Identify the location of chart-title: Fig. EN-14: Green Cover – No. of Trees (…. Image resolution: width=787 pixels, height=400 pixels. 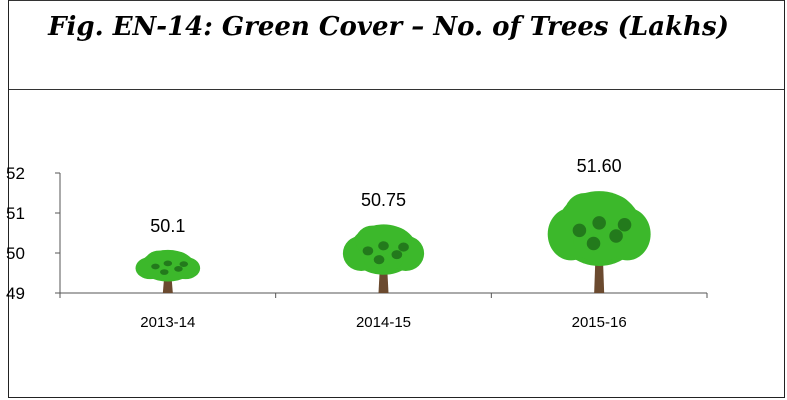
(388, 27).